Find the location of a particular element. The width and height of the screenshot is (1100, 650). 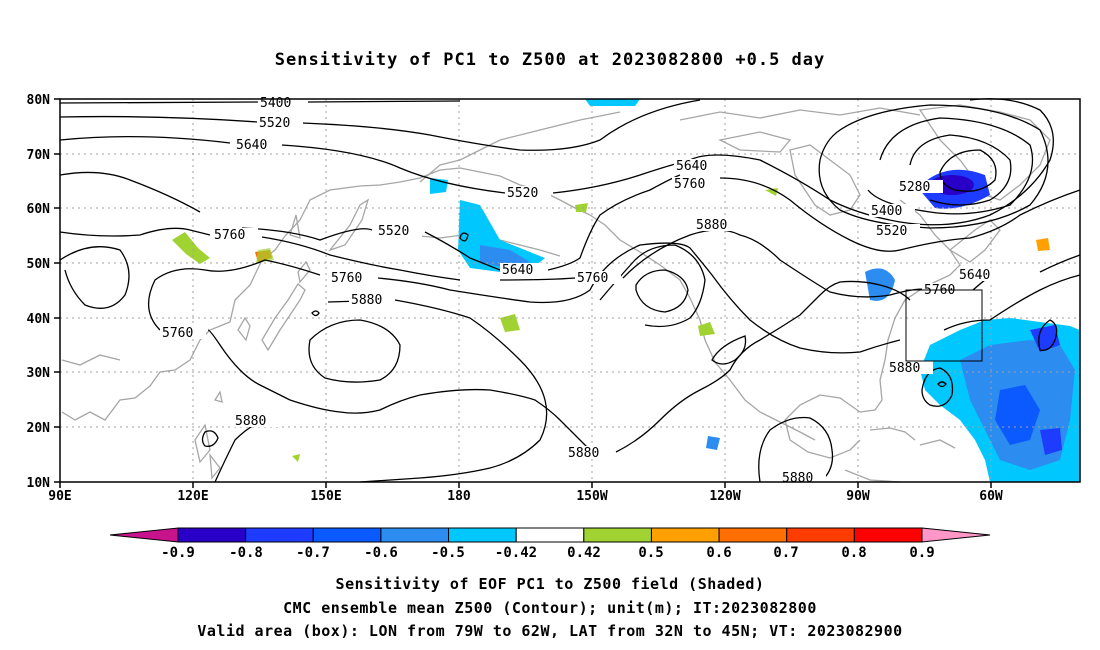

contour-label: 5400 is located at coordinates (886, 211).